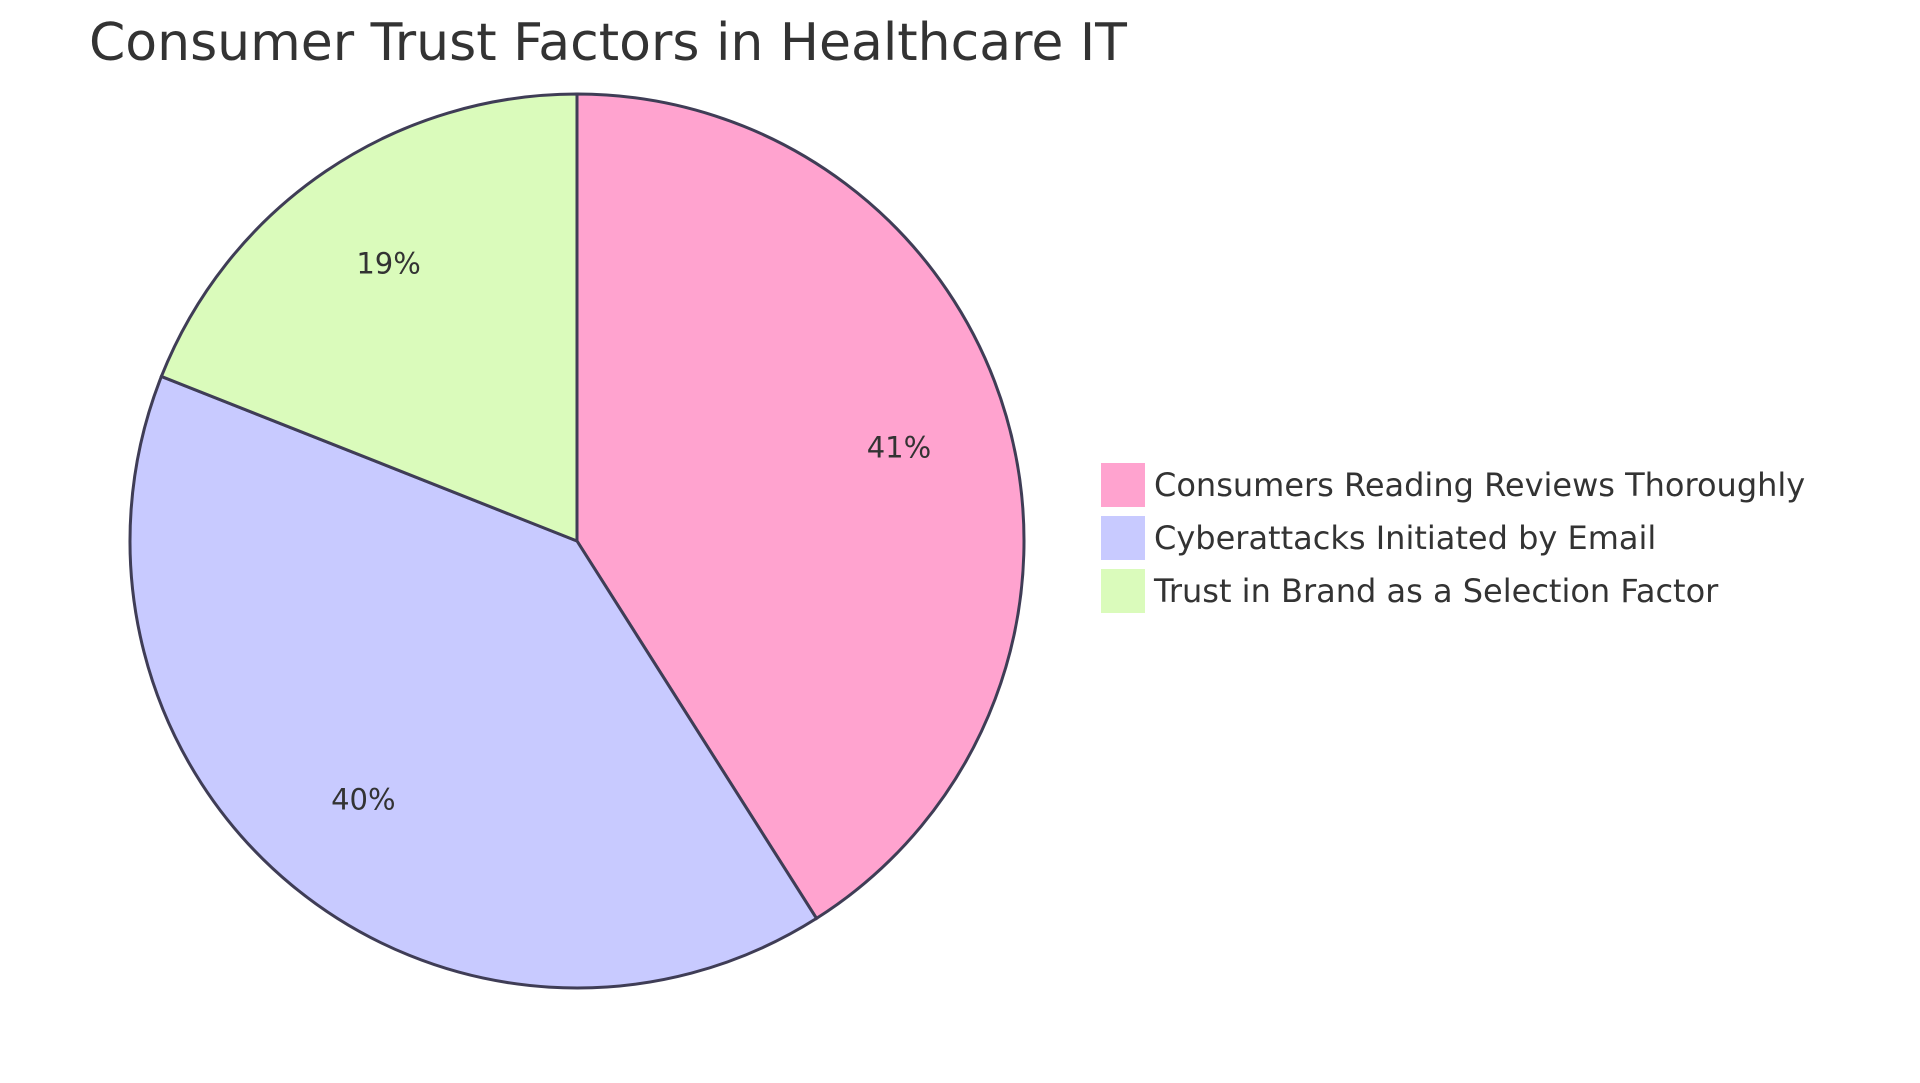 The width and height of the screenshot is (1920, 1083). Describe the element at coordinates (388, 264) in the screenshot. I see `slice-label-3: 19%` at that location.